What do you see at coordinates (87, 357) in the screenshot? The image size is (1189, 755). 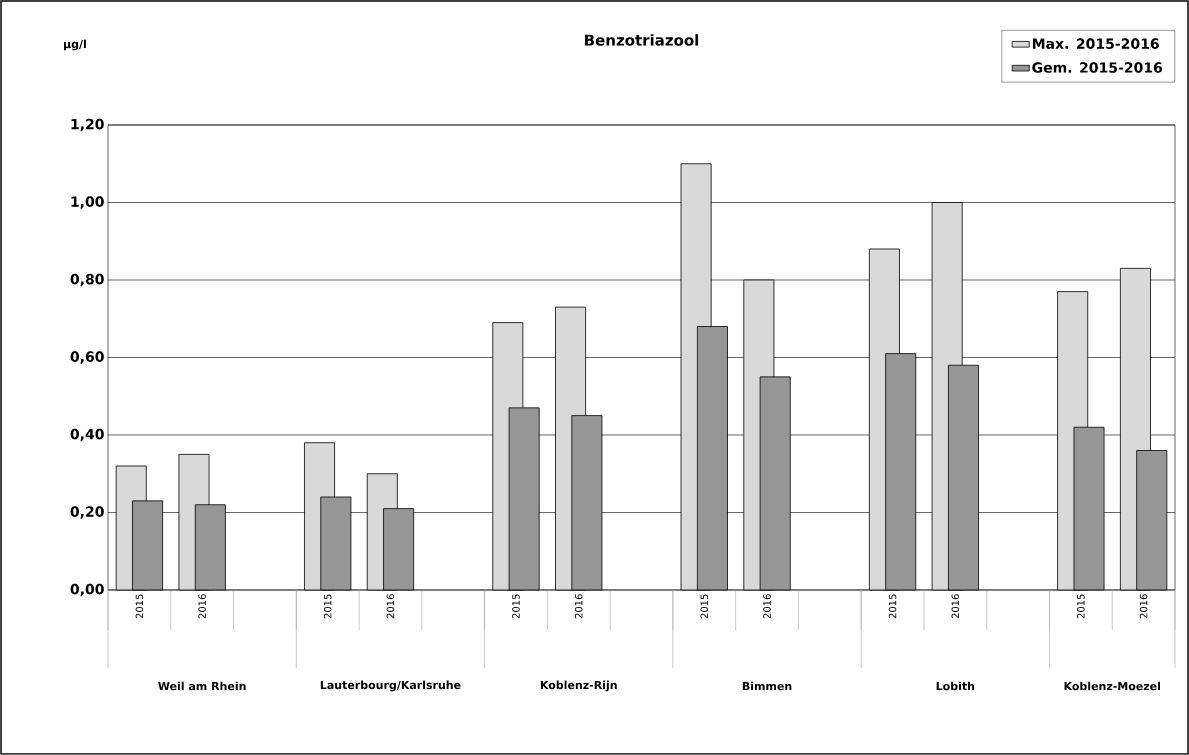 I see `y-tick-label: 0,60` at bounding box center [87, 357].